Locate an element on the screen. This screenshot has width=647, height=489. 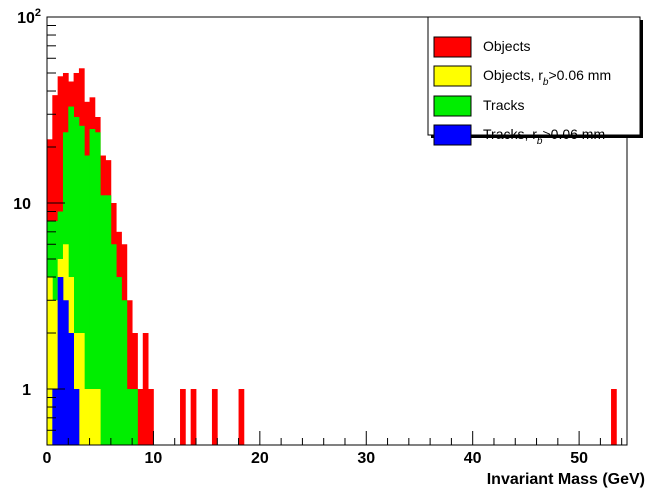
legend-label: Tracks, rb>0.06 mm is located at coordinates (544, 136).